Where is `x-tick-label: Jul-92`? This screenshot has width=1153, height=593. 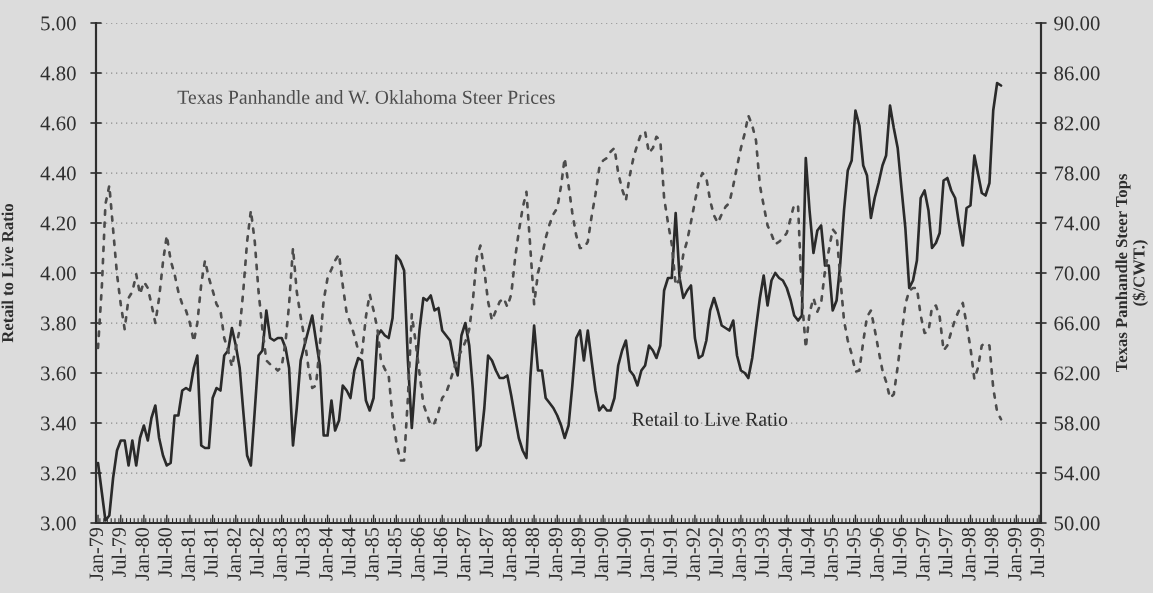 x-tick-label: Jul-92 is located at coordinates (715, 553).